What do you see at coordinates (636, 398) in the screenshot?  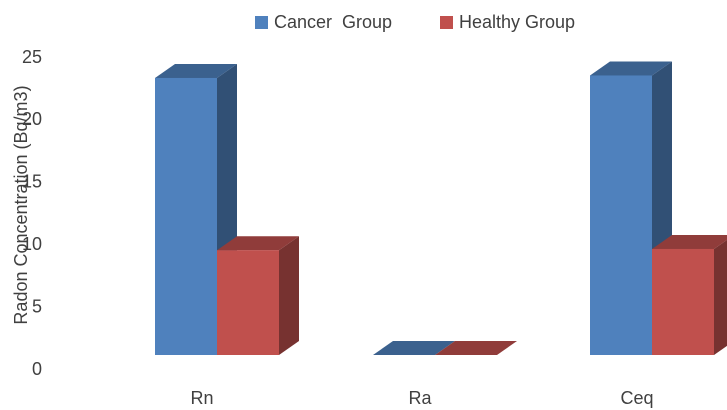 I see `x-tick-label: Ceq` at bounding box center [636, 398].